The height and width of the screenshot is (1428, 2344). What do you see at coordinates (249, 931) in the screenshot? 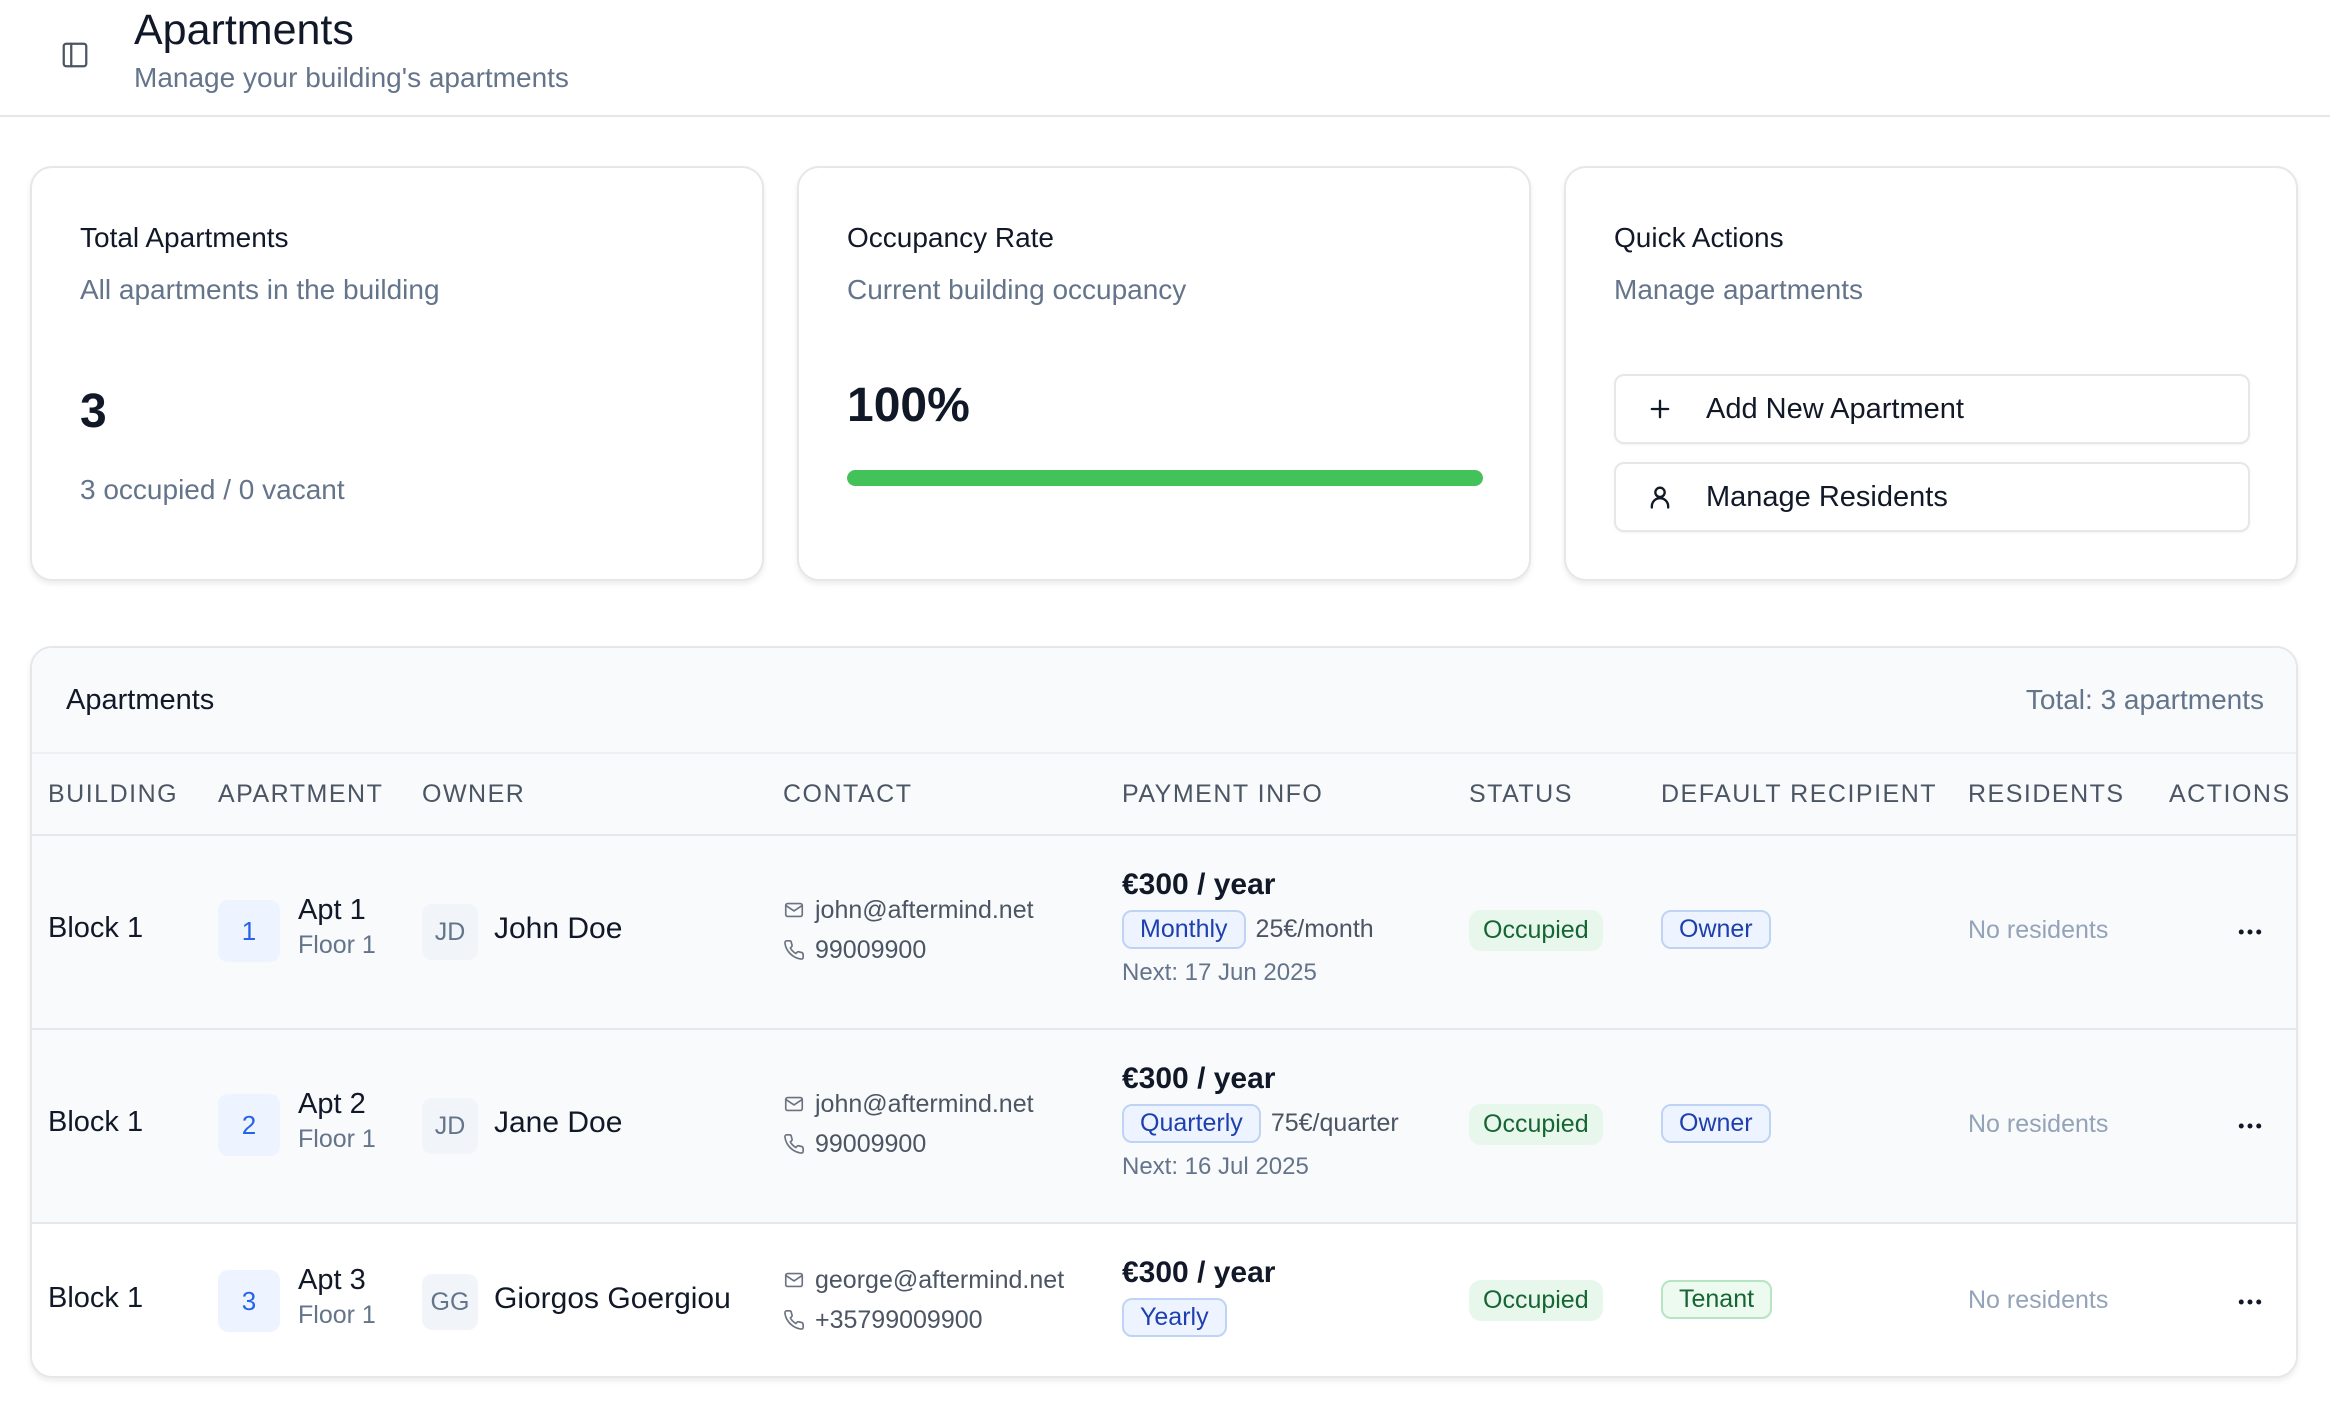
I see `apartment-number-badge: 1` at bounding box center [249, 931].